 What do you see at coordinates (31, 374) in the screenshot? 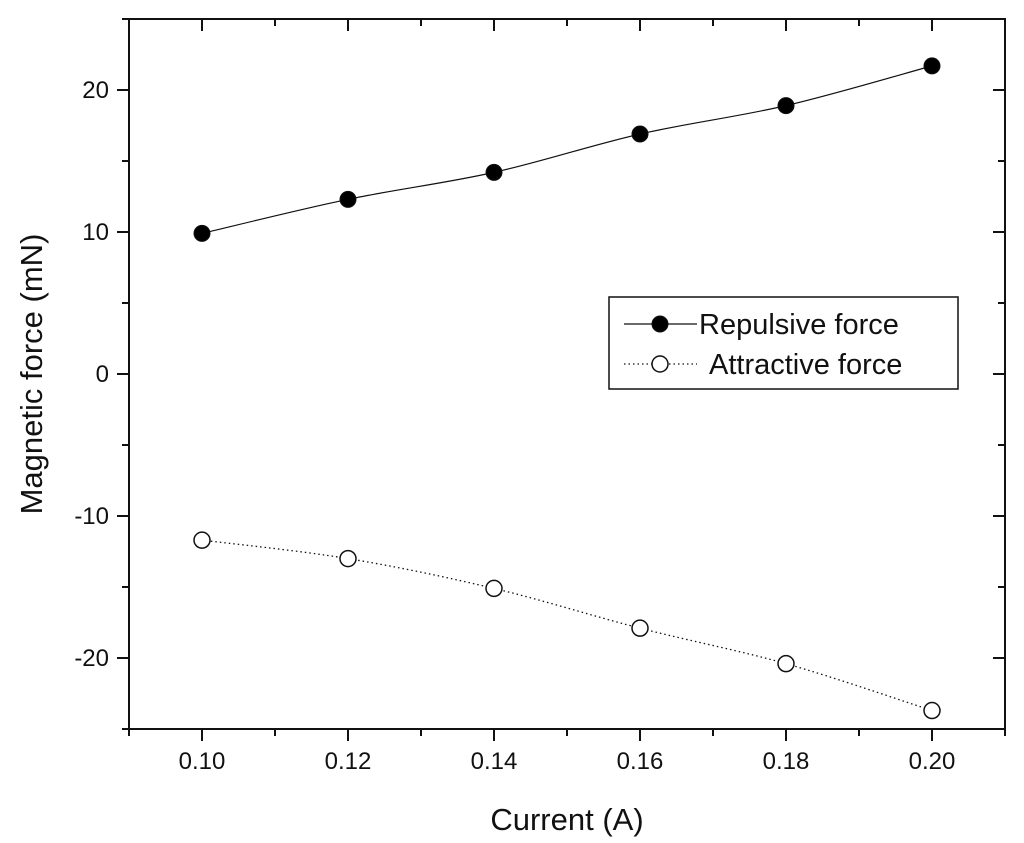
I see `y-axis-title: Magnetic force (mN)` at bounding box center [31, 374].